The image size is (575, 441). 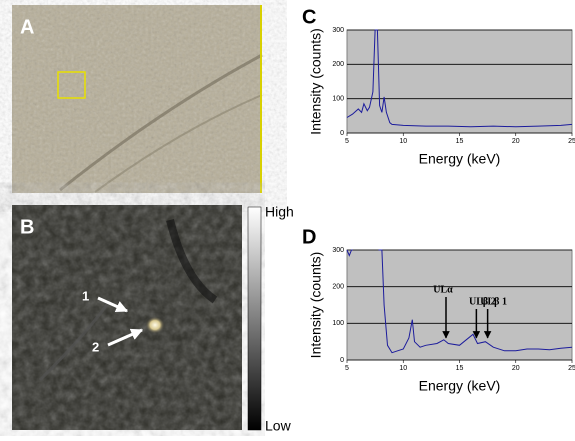 What do you see at coordinates (443, 289) in the screenshot?
I see `annotation: ULα` at bounding box center [443, 289].